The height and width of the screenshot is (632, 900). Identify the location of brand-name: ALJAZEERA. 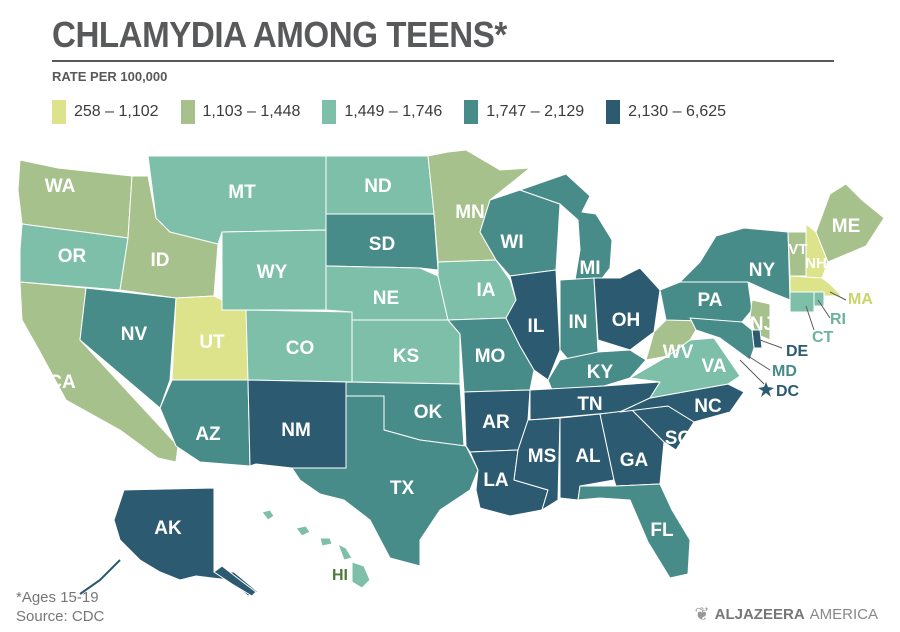
(759, 614).